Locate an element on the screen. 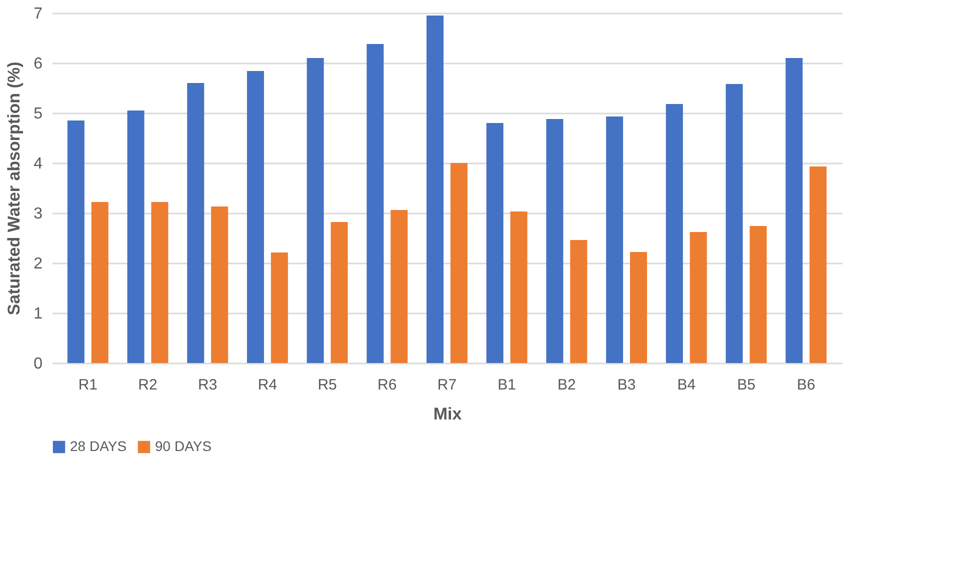 The height and width of the screenshot is (579, 953). x-tick-label: B3 is located at coordinates (626, 385).